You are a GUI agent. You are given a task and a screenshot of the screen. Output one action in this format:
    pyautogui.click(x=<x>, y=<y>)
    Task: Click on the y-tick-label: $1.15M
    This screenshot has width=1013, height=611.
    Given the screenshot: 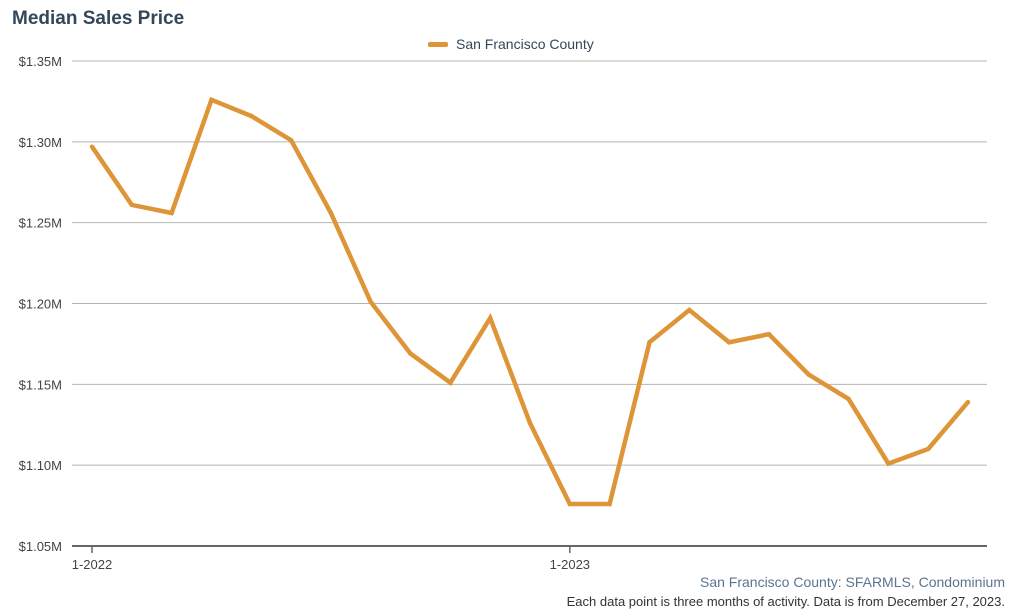 What is the action you would take?
    pyautogui.click(x=40, y=384)
    